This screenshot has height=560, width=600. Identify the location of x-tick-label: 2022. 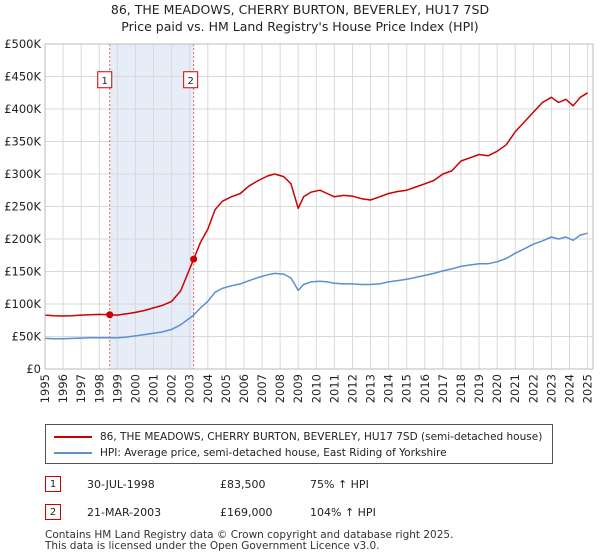
(533, 388).